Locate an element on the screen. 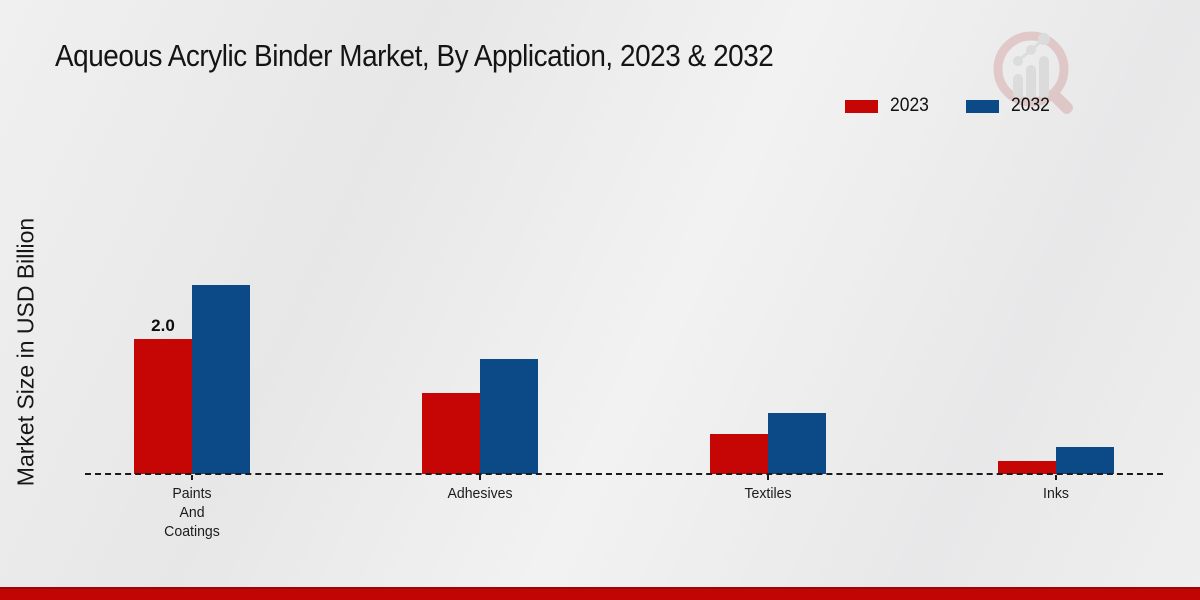  legend-label-2032: 2032 is located at coordinates (1031, 105).